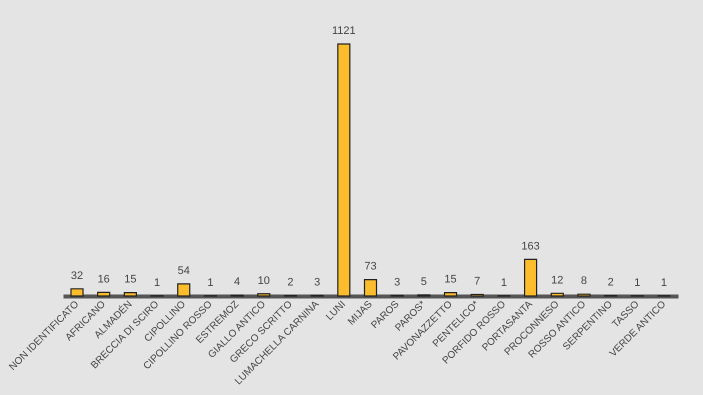 The width and height of the screenshot is (703, 395). Describe the element at coordinates (237, 282) in the screenshot. I see `data-label: 4` at that location.